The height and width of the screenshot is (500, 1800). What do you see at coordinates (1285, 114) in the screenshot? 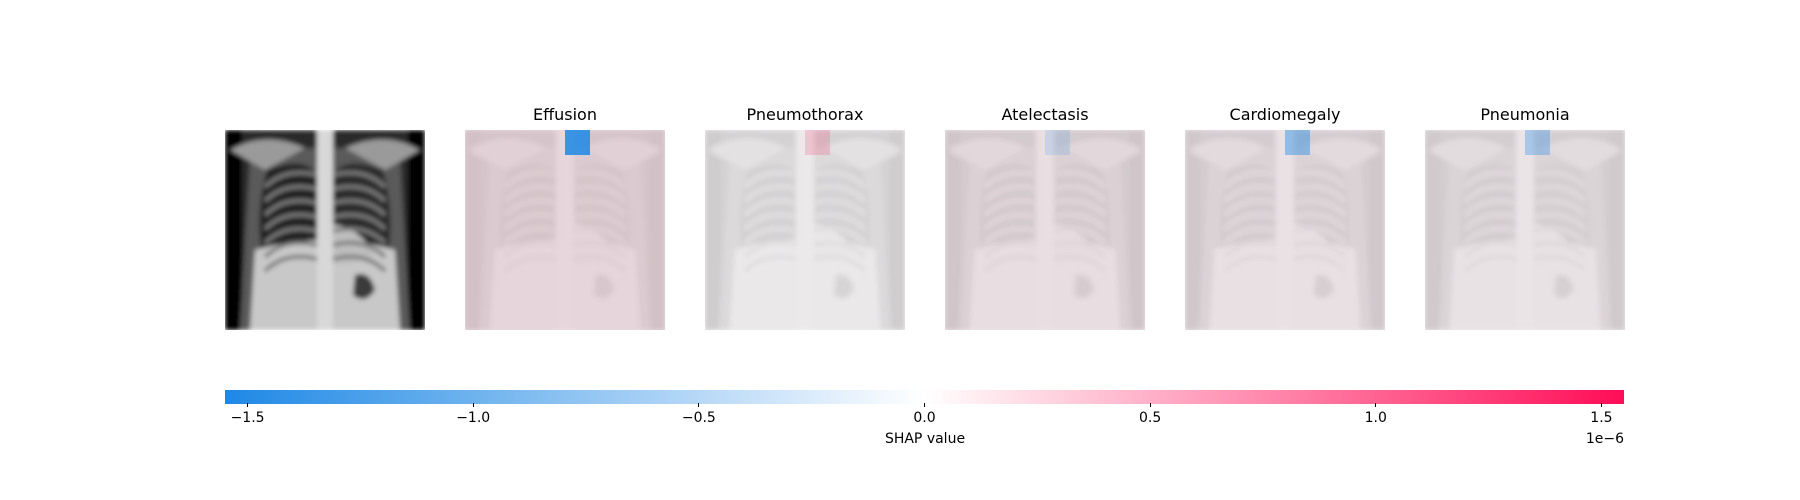
I see `panel-title: Cardiomegaly` at bounding box center [1285, 114].